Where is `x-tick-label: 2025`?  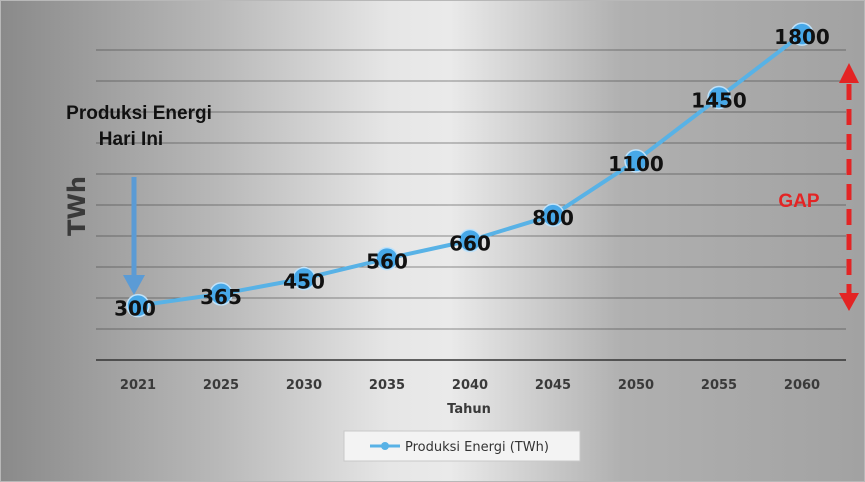
x-tick-label: 2025 is located at coordinates (221, 385).